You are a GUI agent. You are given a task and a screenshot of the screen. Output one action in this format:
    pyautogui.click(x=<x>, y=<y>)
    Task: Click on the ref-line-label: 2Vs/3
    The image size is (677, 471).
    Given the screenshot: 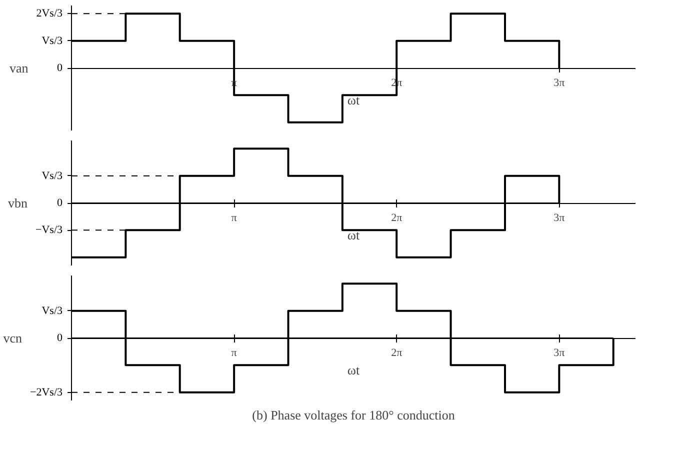 What is the action you would take?
    pyautogui.click(x=49, y=14)
    